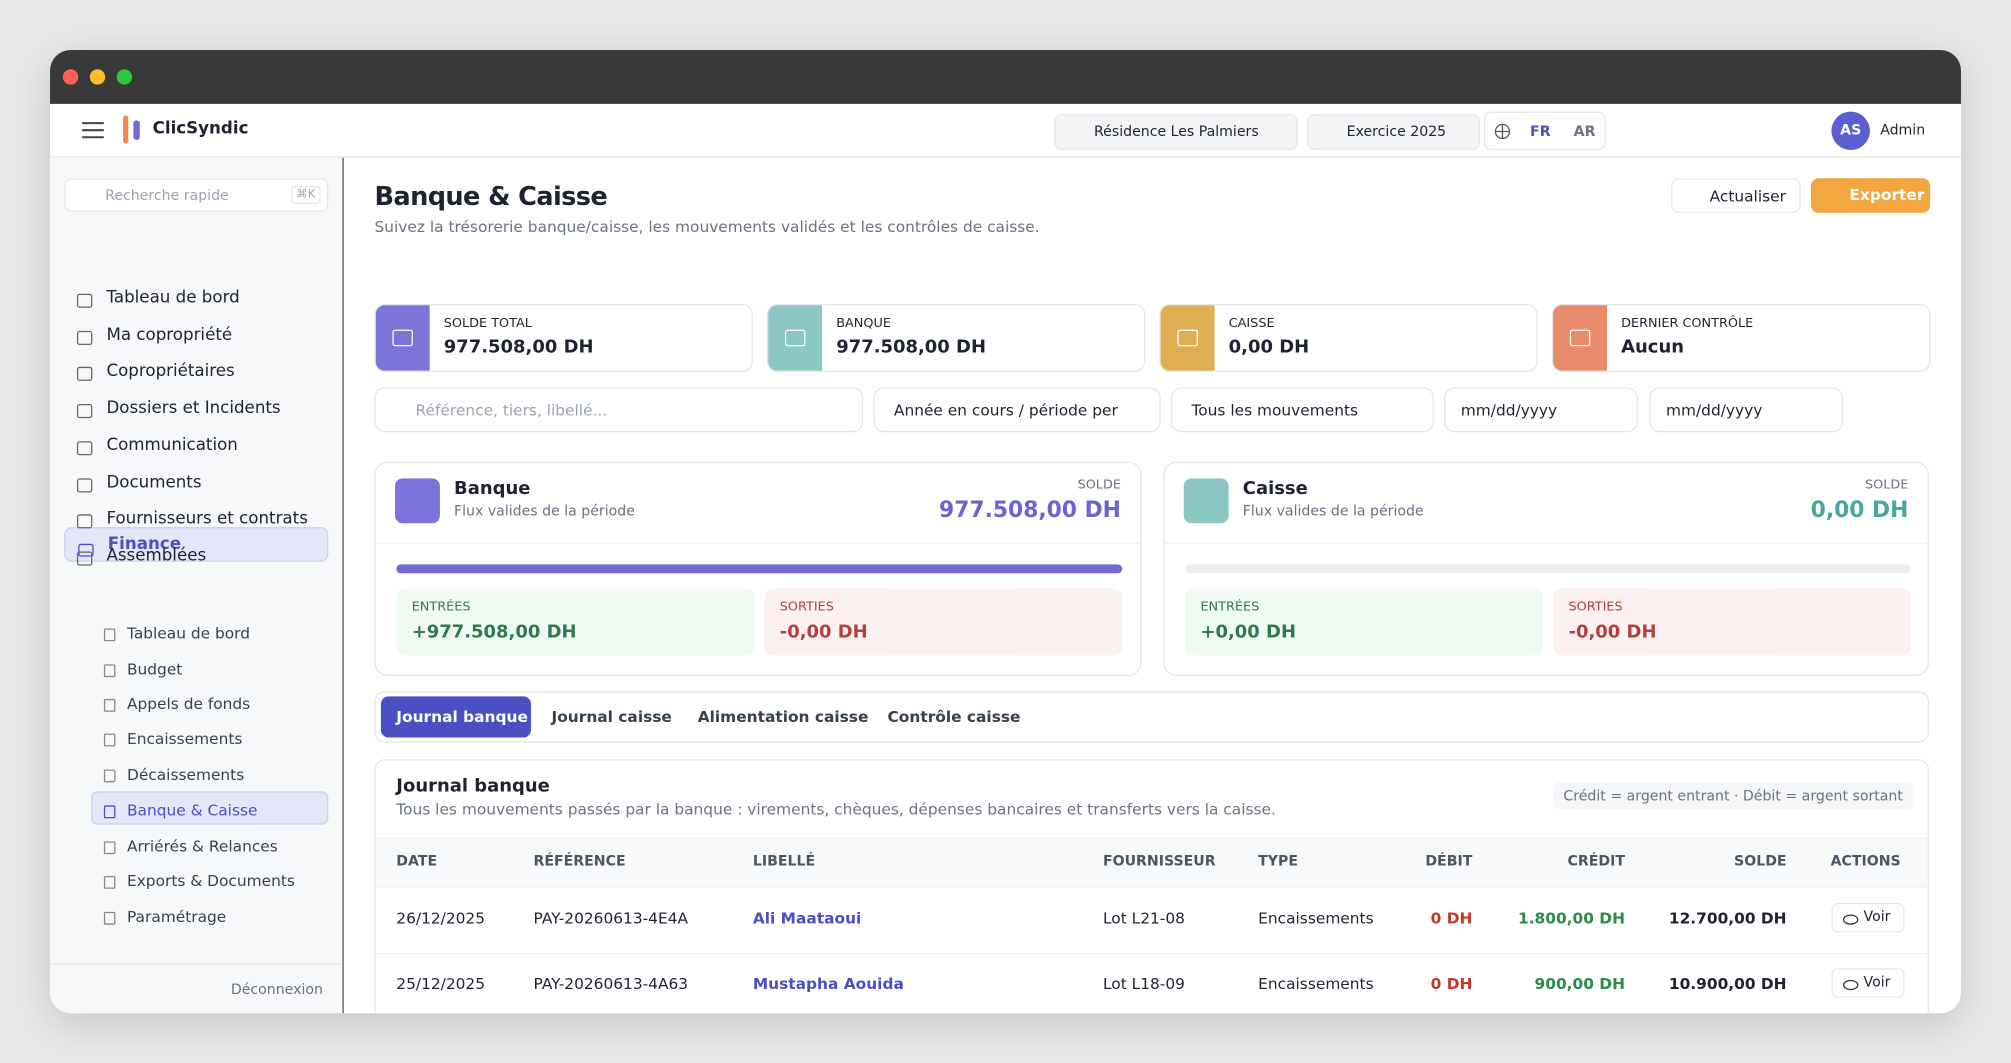 This screenshot has width=2011, height=1063. I want to click on movement-select: Tous les mouvements, so click(1302, 410).